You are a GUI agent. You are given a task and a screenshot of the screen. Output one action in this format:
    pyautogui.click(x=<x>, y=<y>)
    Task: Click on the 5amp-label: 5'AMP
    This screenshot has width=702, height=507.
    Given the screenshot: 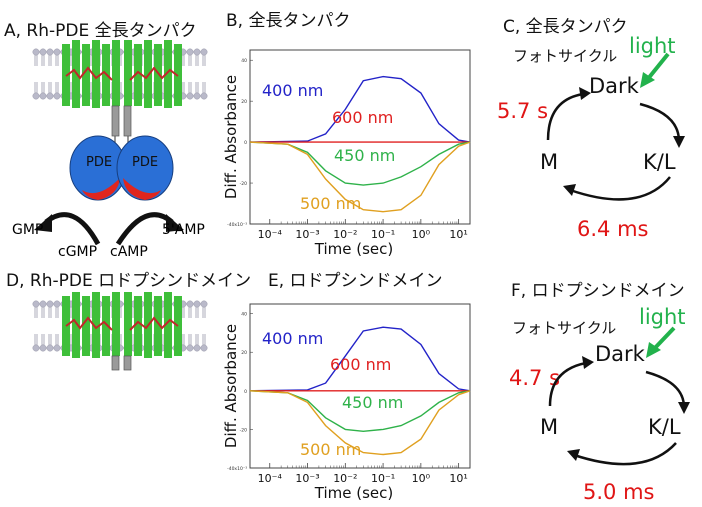 What is the action you would take?
    pyautogui.click(x=183, y=230)
    